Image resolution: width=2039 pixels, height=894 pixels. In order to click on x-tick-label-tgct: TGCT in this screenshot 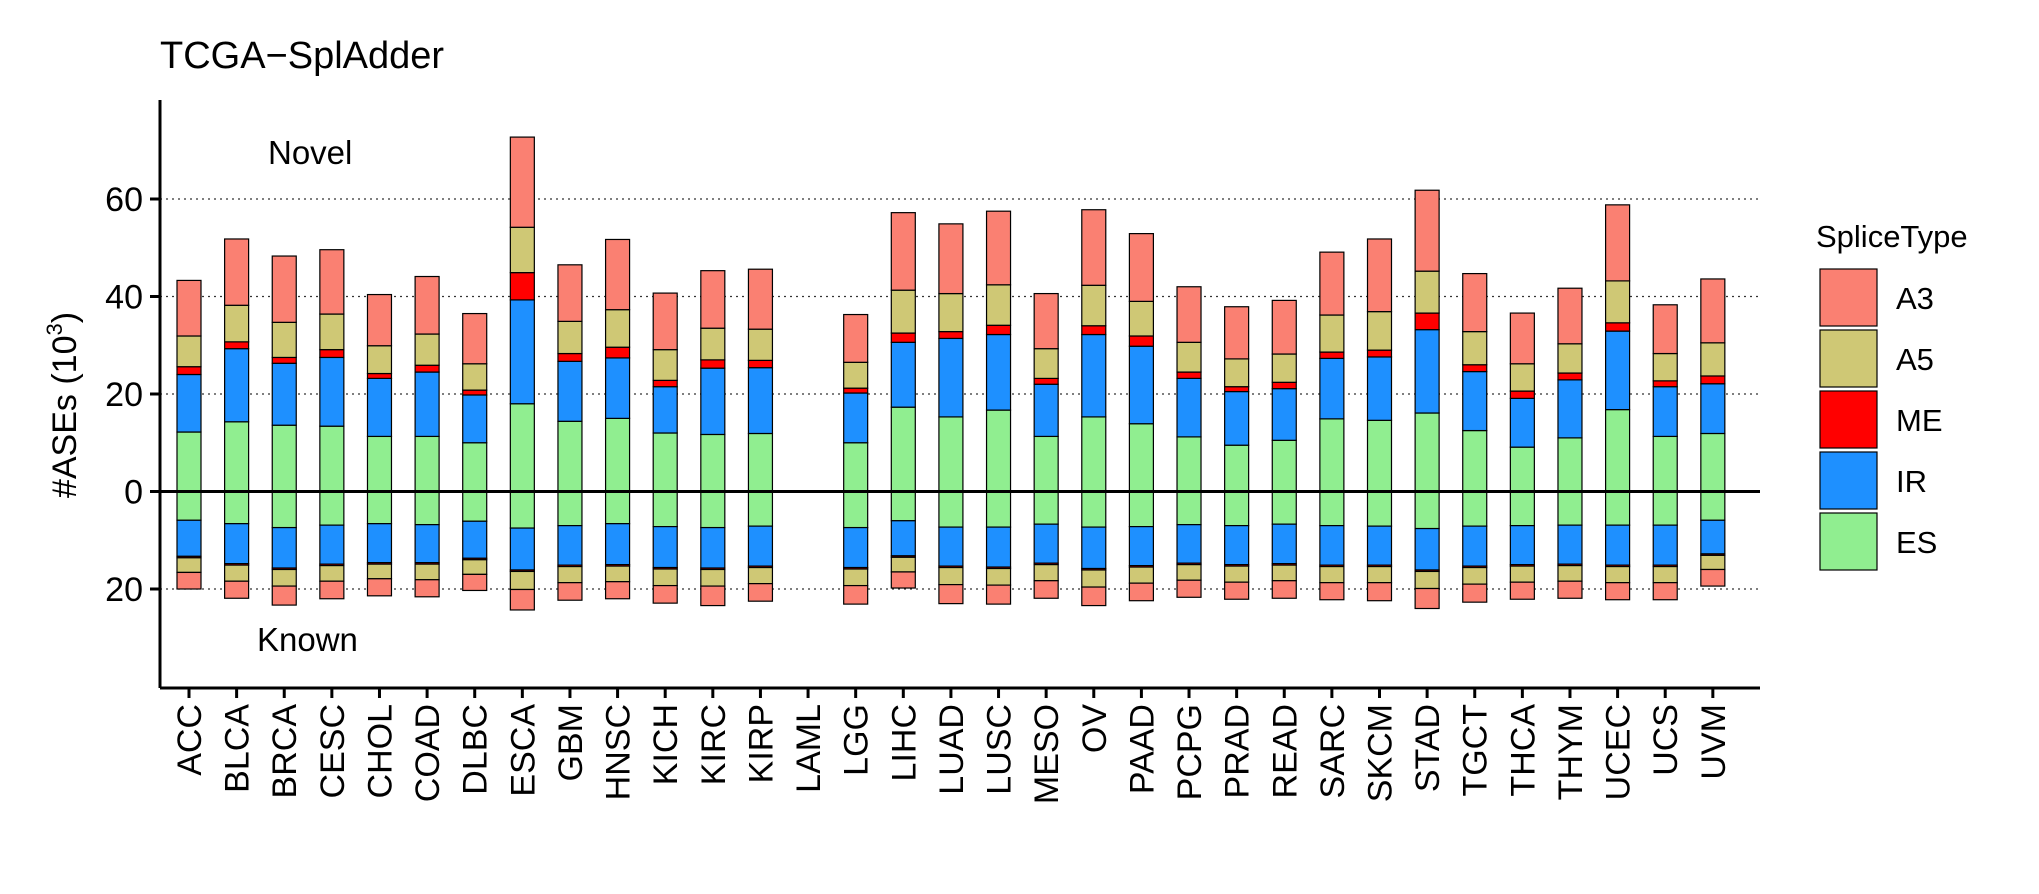, I will do `click(1476, 750)`.